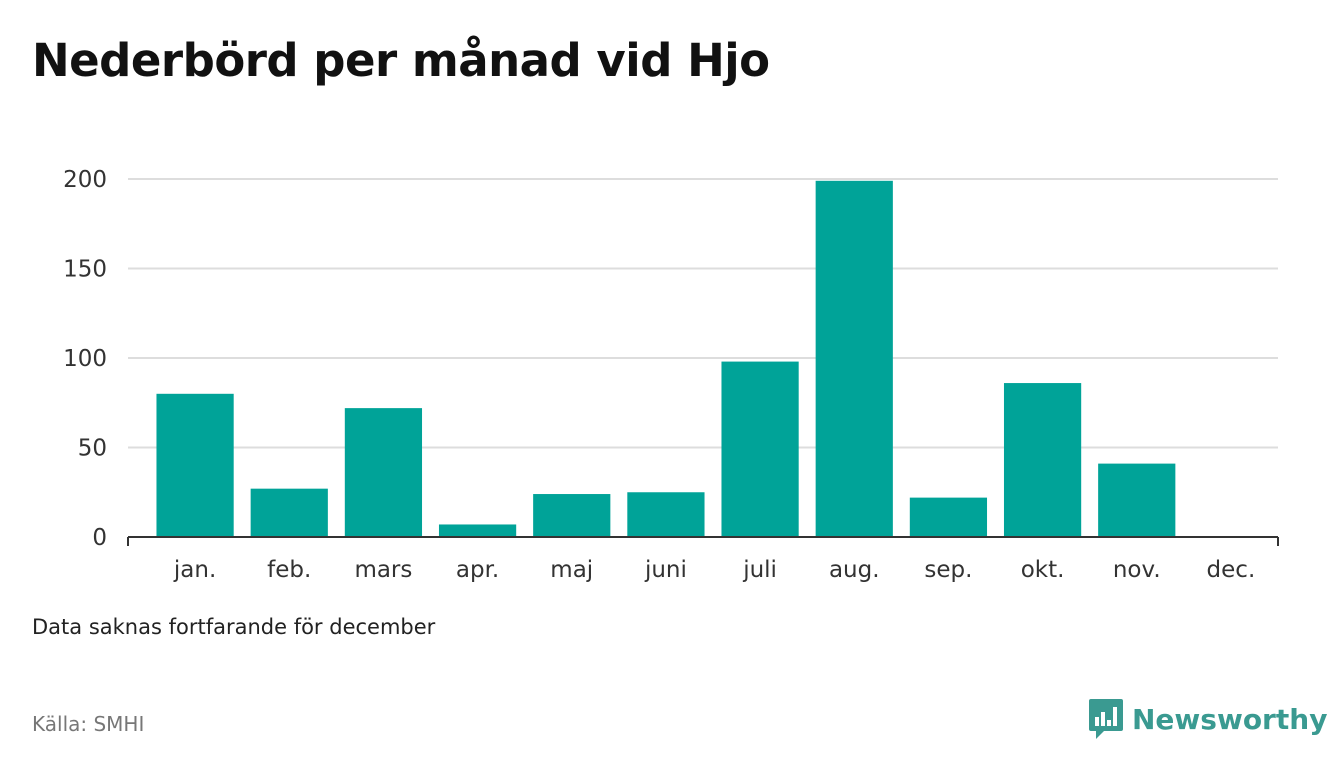  I want to click on x-axis, so click(703, 541).